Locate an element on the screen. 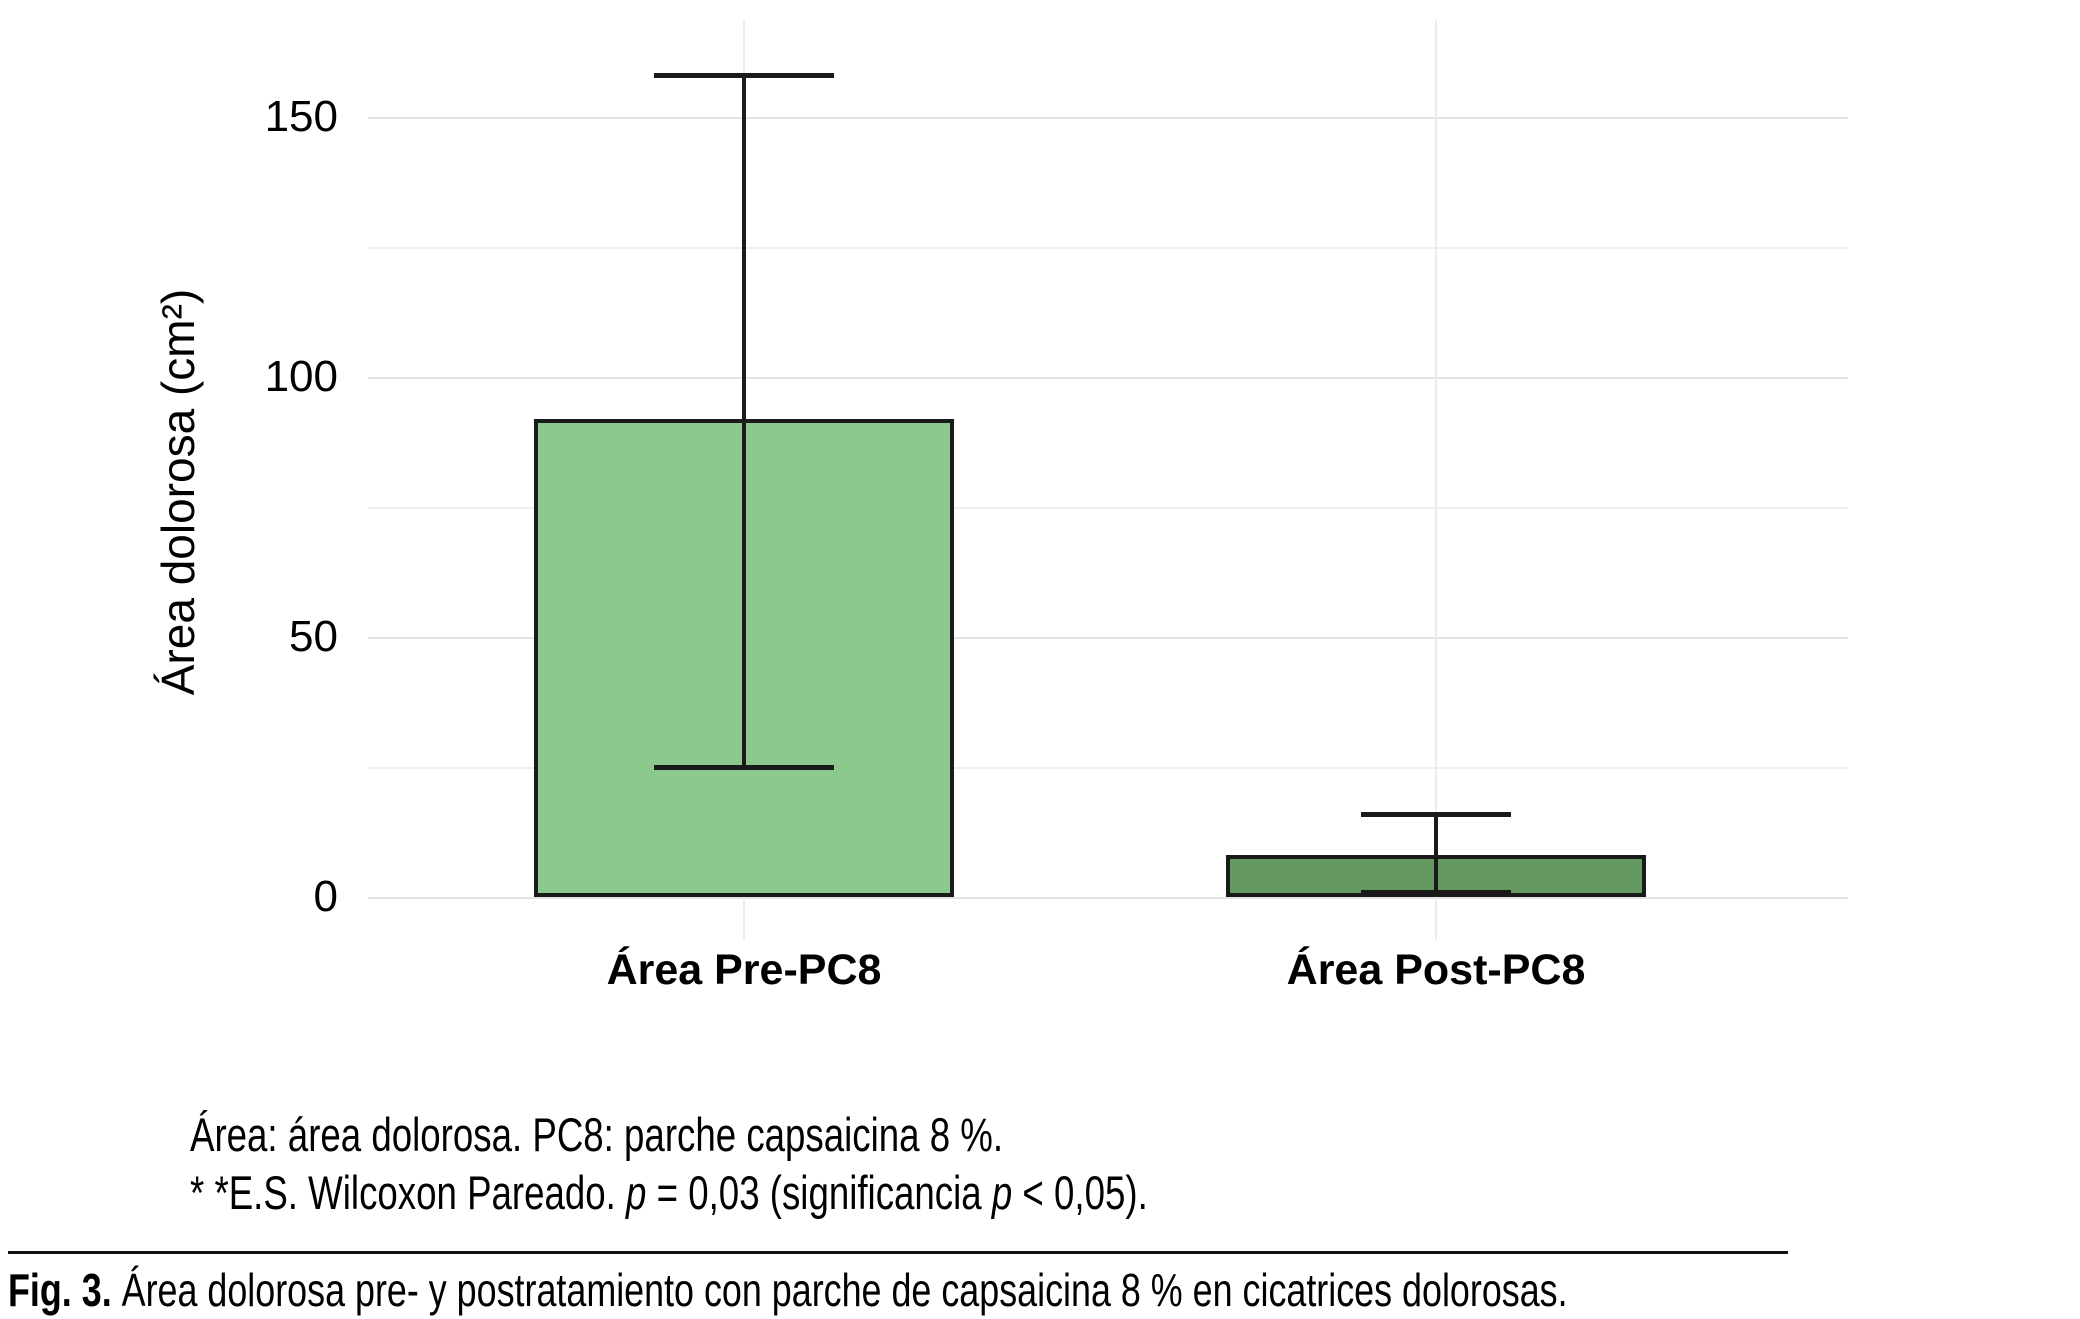 The width and height of the screenshot is (2080, 1319). footnote-line-2-text: * *E.S. Wilcoxon Pareado. is located at coordinates (408, 1192).